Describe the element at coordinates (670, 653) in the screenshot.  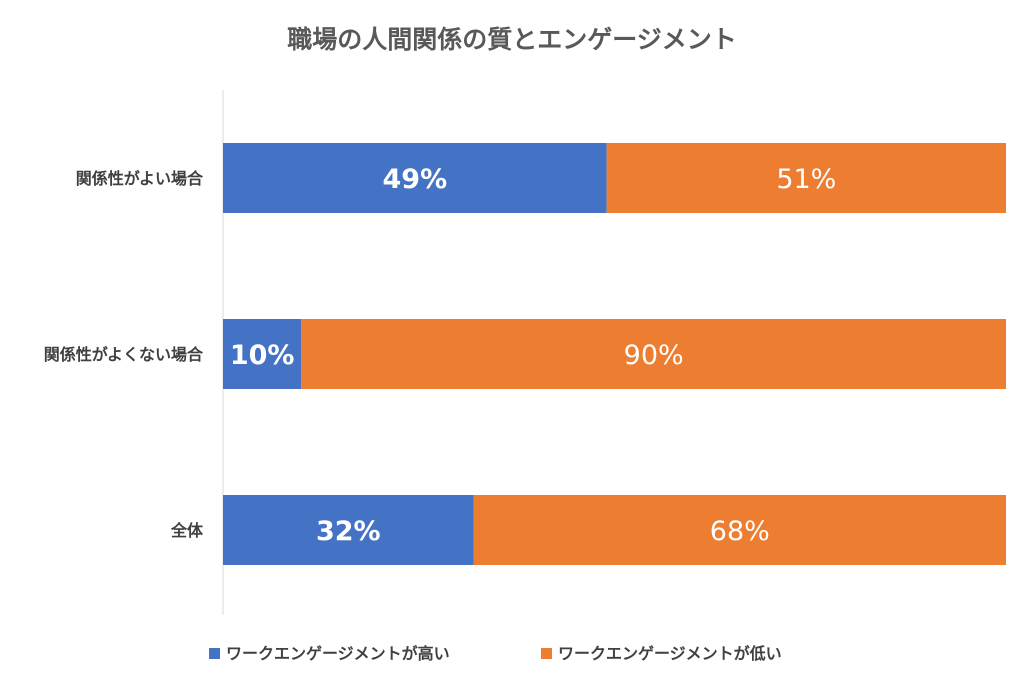
I see `legend-label: ワークエンゲージメントが低い` at that location.